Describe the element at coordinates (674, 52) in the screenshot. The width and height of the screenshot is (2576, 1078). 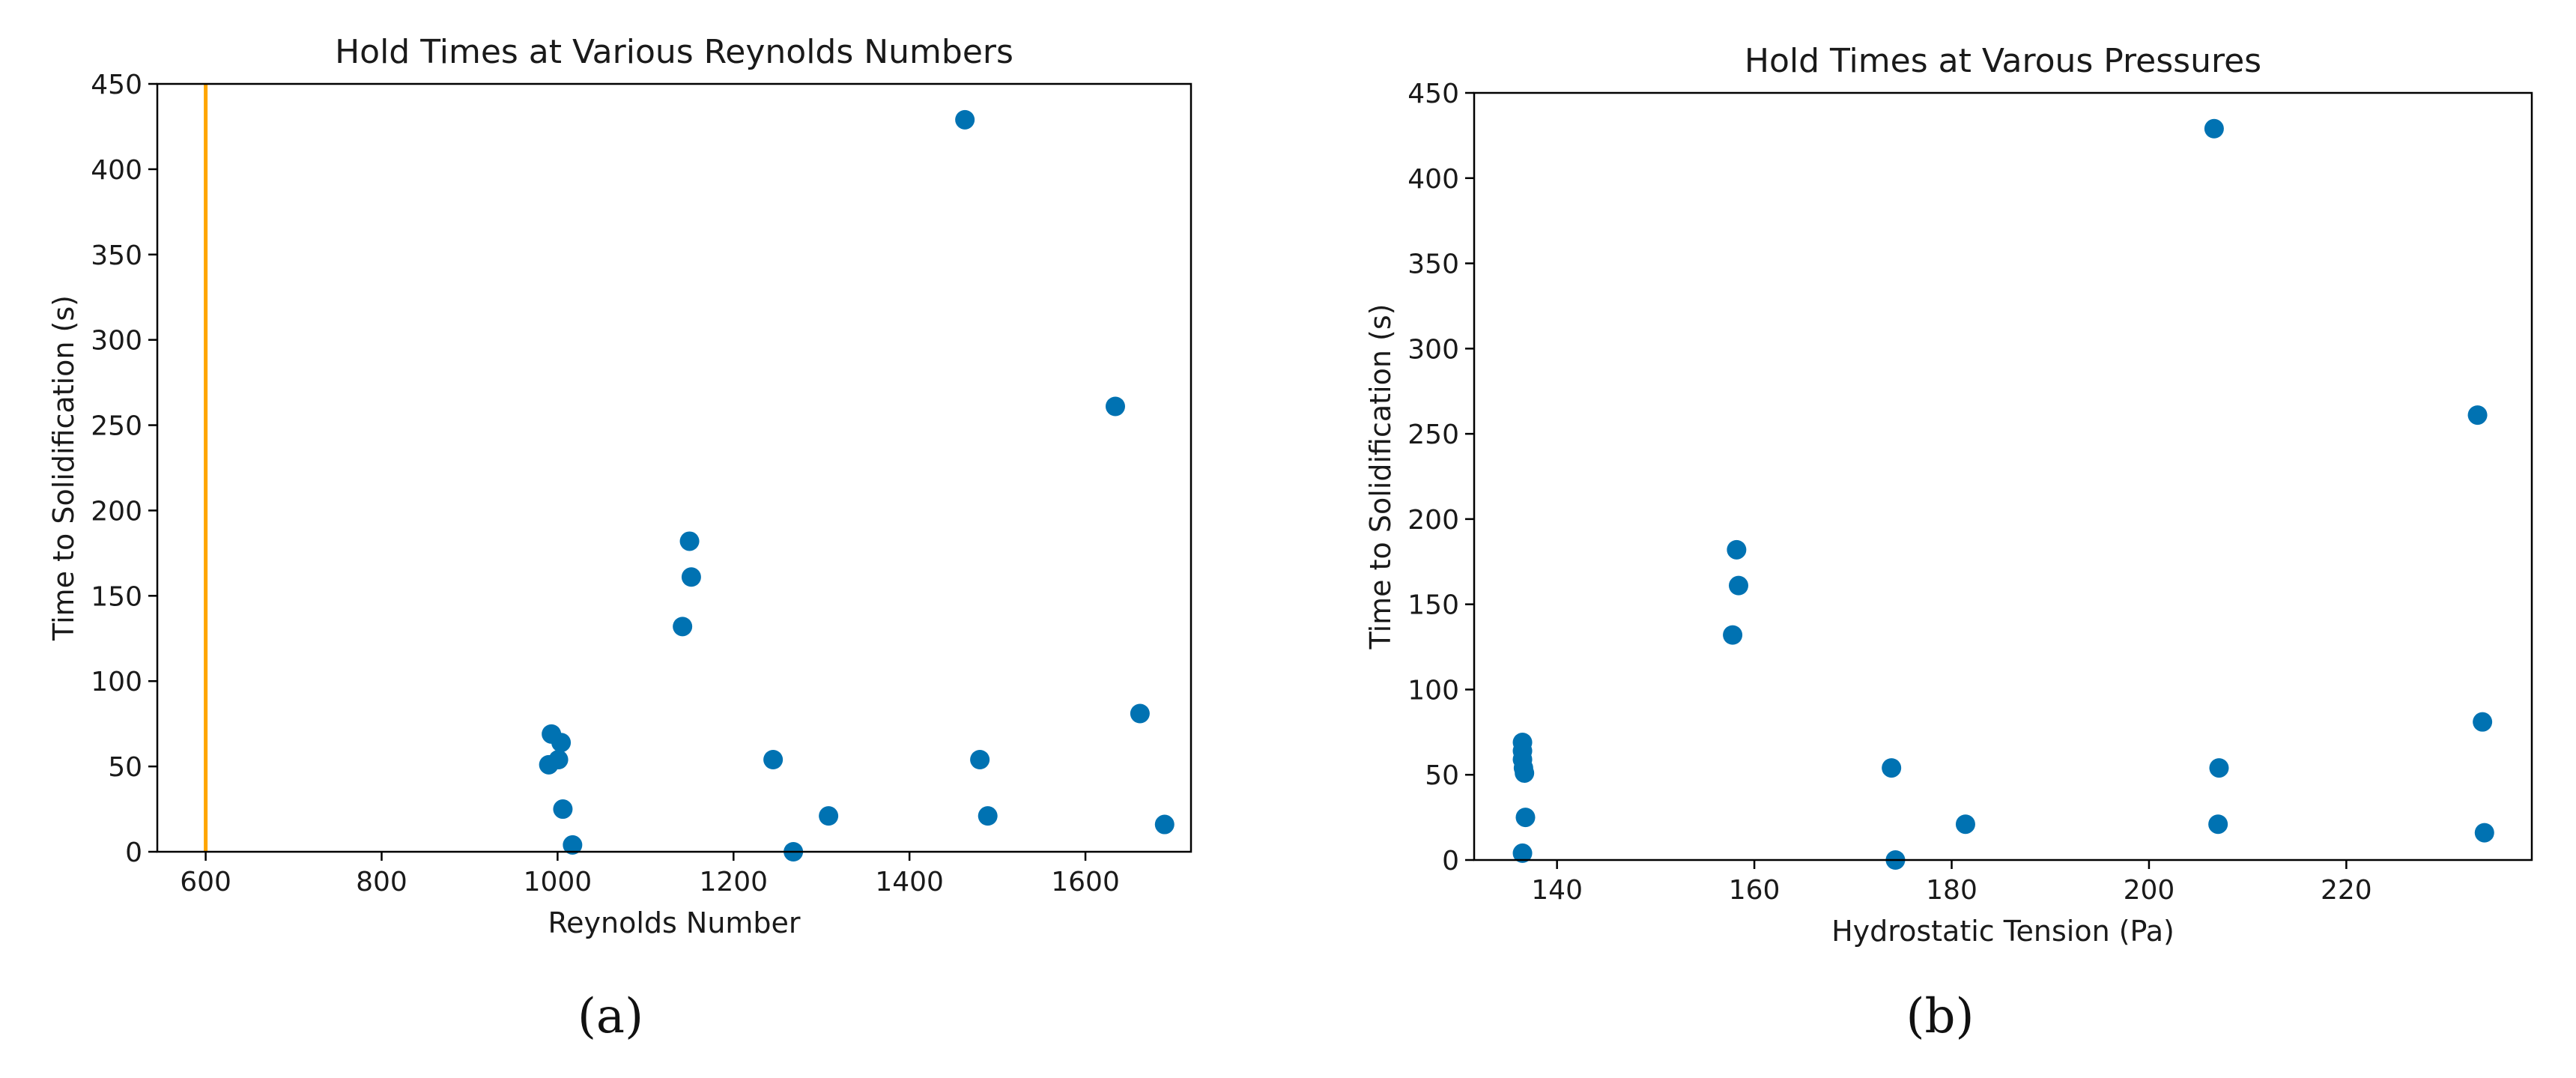
I see `chart-a-title: Hold Times at Various Reynolds Numbers` at that location.